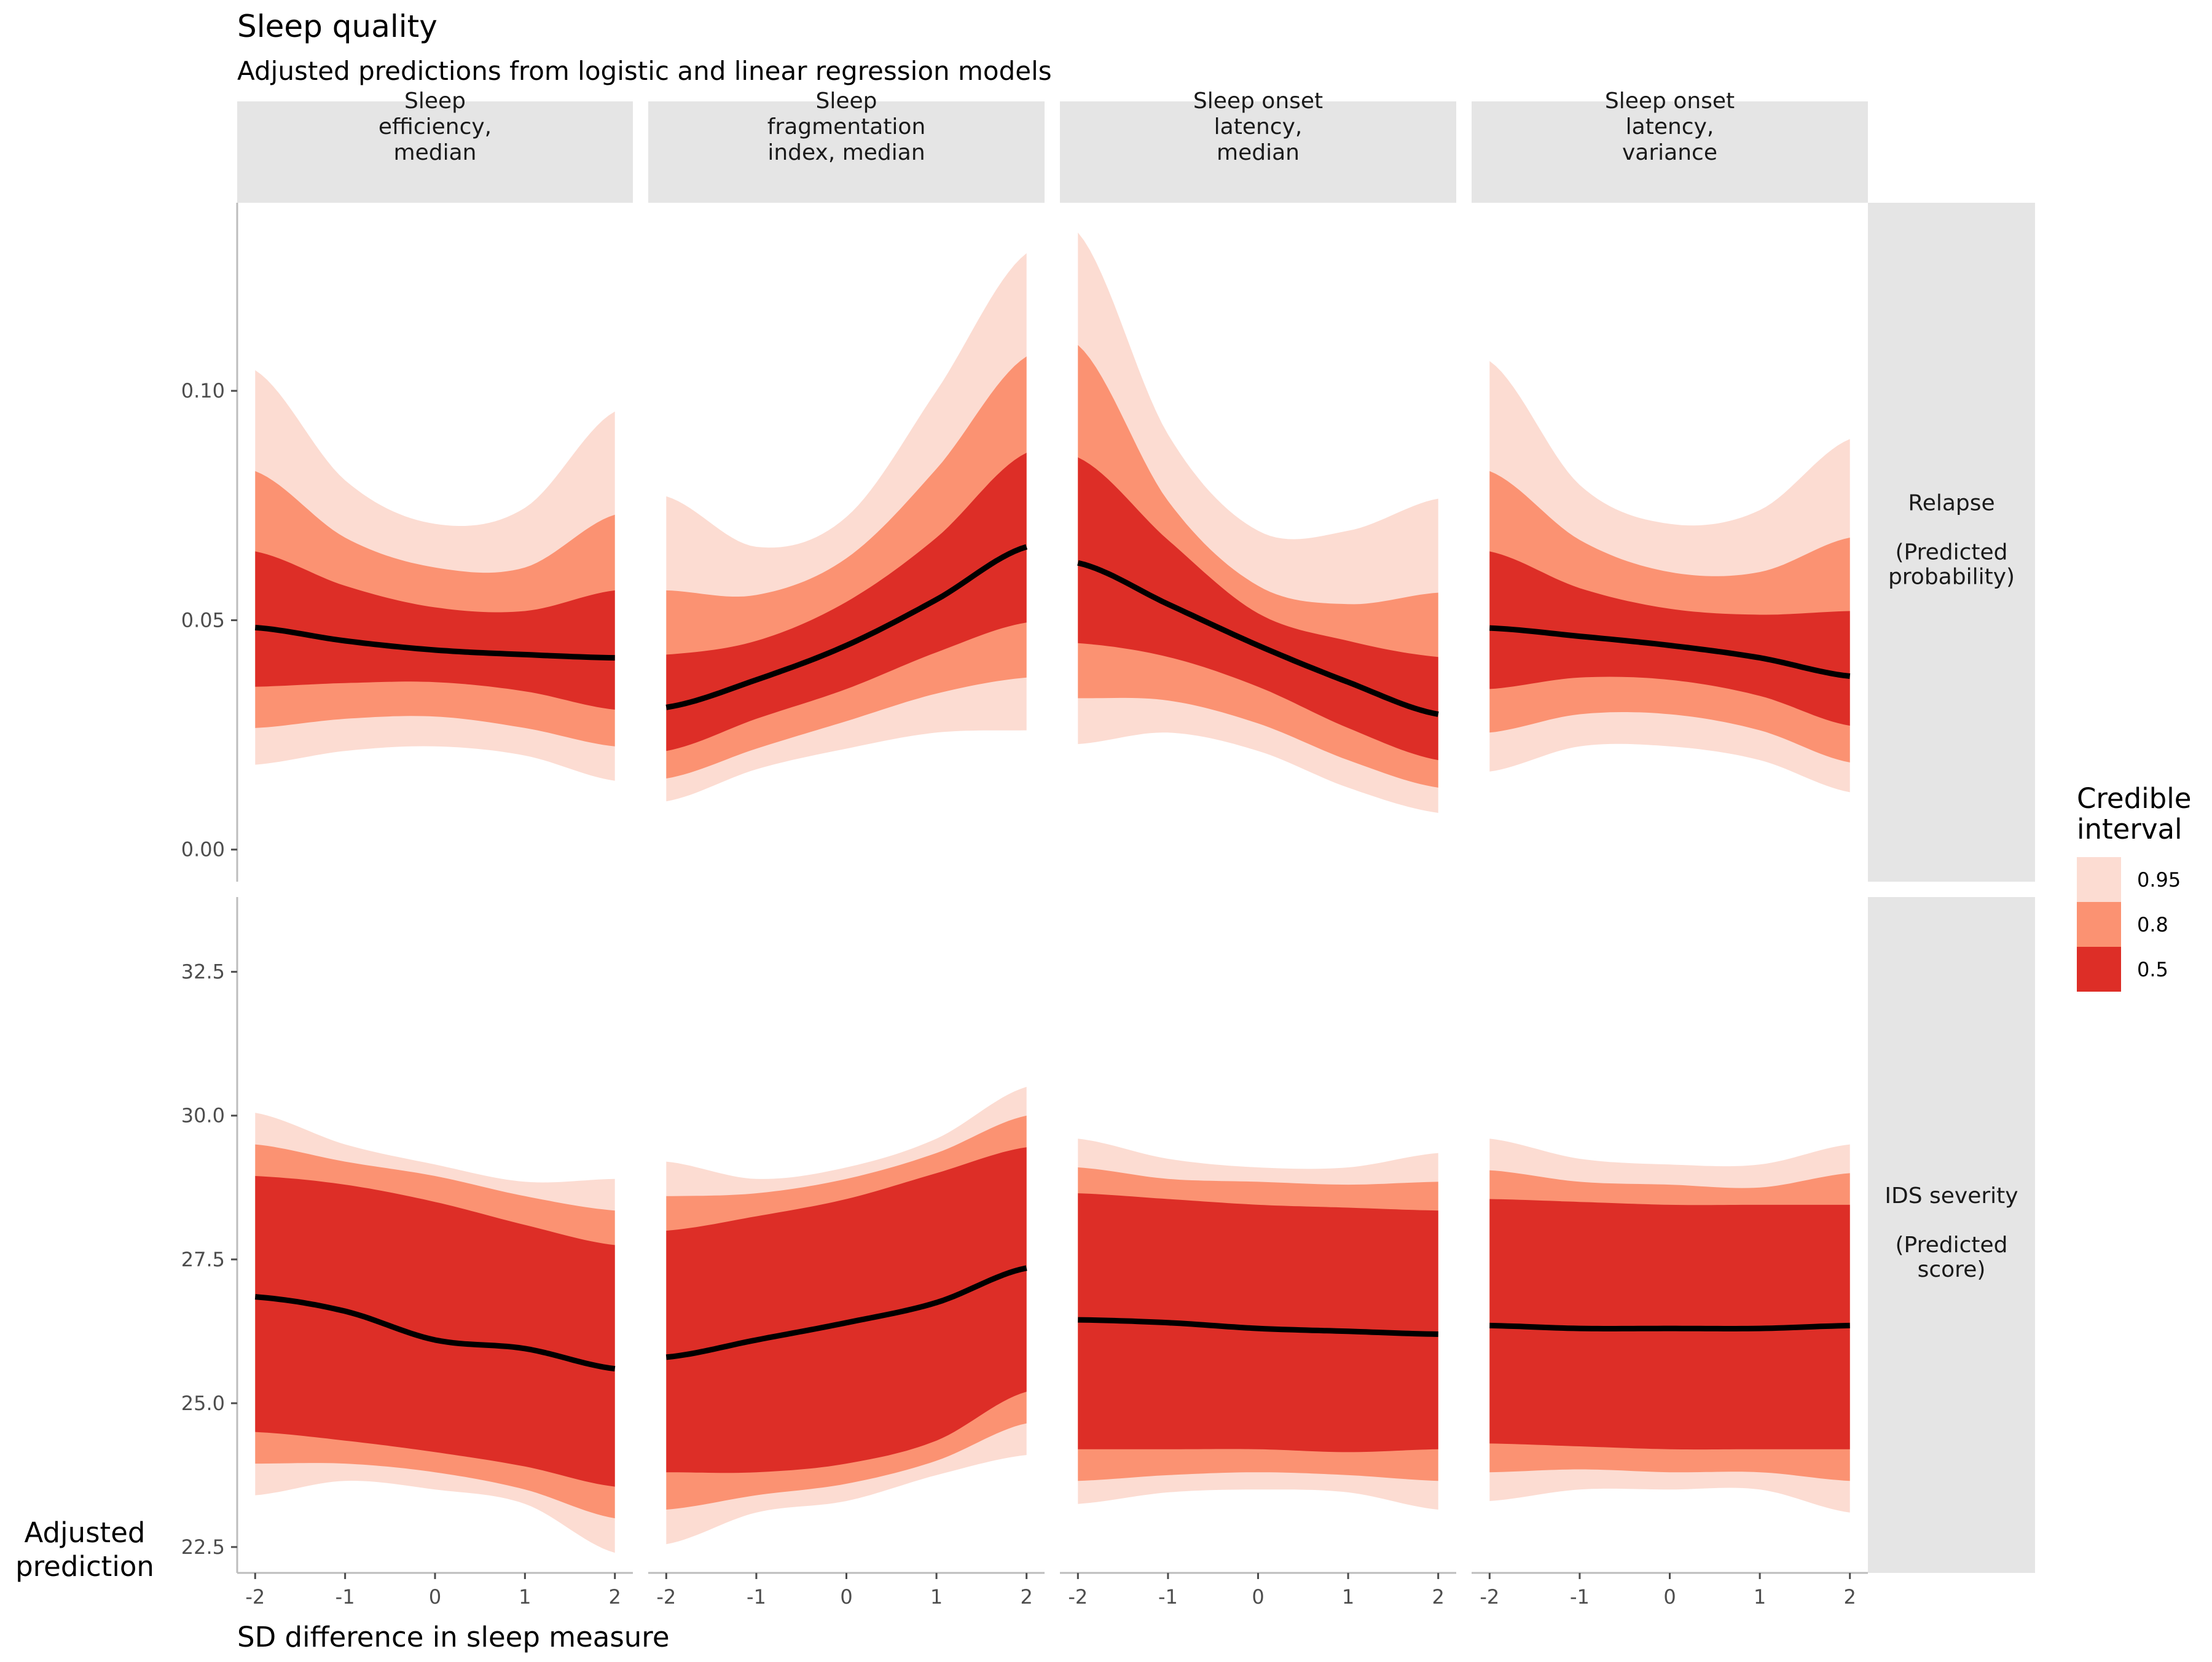  Describe the element at coordinates (203, 1260) in the screenshot. I see `y-tick-label: 27.5` at that location.